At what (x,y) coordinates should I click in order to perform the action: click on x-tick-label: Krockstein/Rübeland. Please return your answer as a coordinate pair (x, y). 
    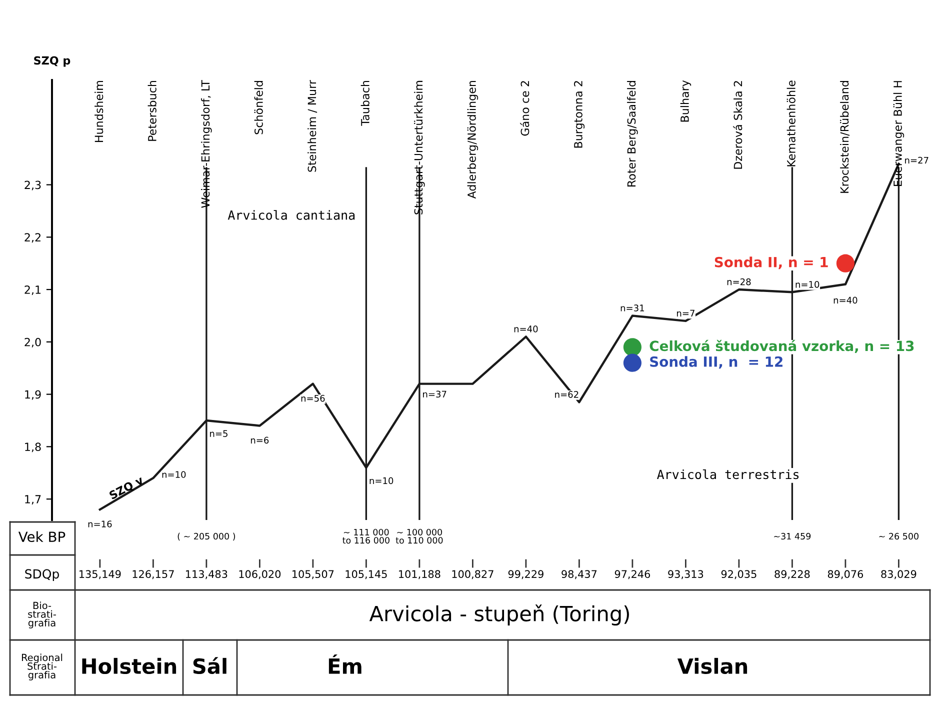
    Looking at the image, I should click on (845, 137).